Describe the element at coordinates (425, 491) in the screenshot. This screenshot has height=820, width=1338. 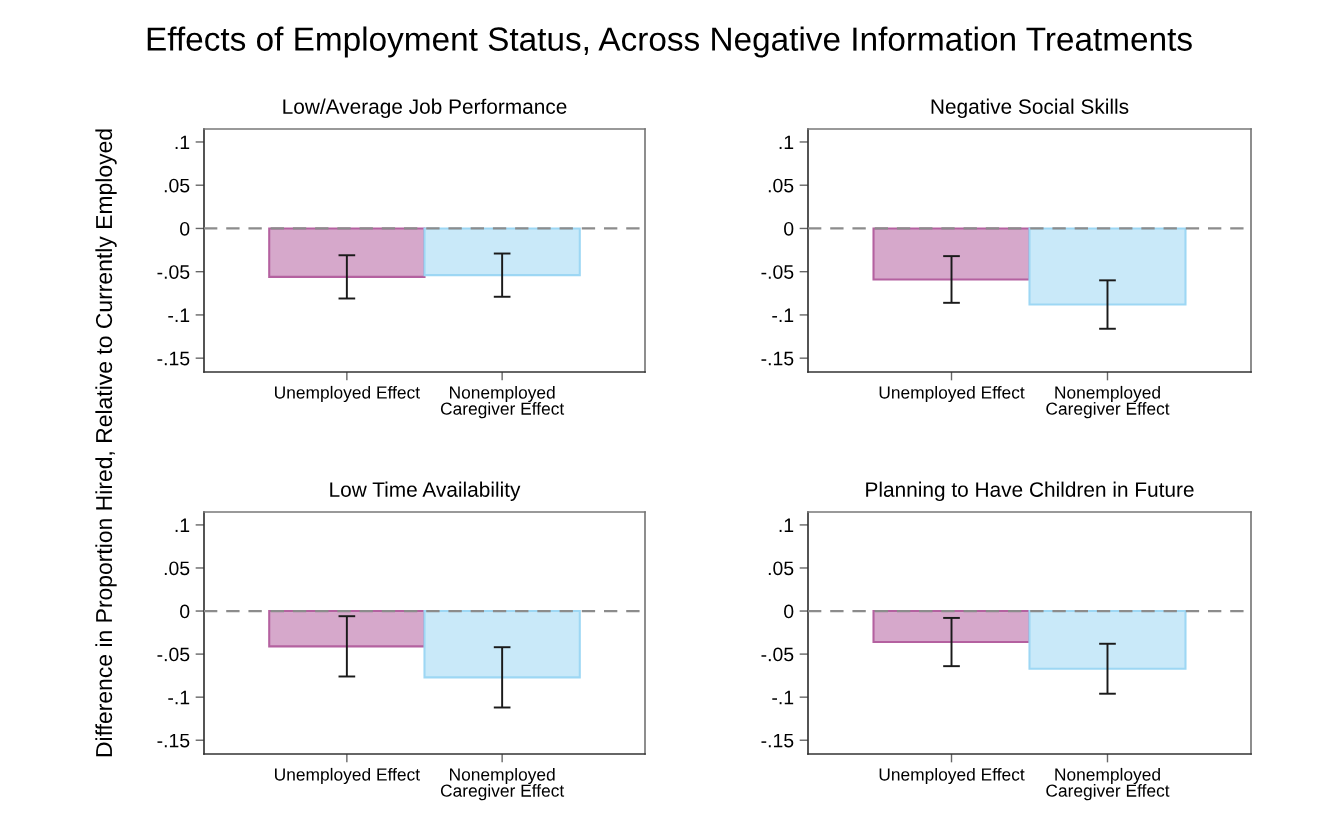
I see `chart-title: Low Time Availability` at that location.